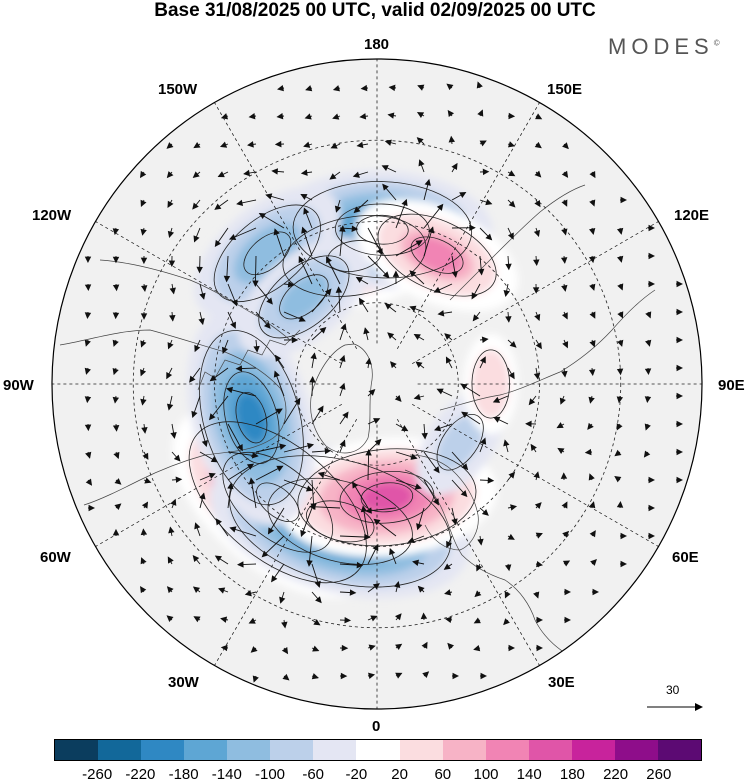 Image resolution: width=750 pixels, height=783 pixels. I want to click on colorbar-label: 140, so click(529, 774).